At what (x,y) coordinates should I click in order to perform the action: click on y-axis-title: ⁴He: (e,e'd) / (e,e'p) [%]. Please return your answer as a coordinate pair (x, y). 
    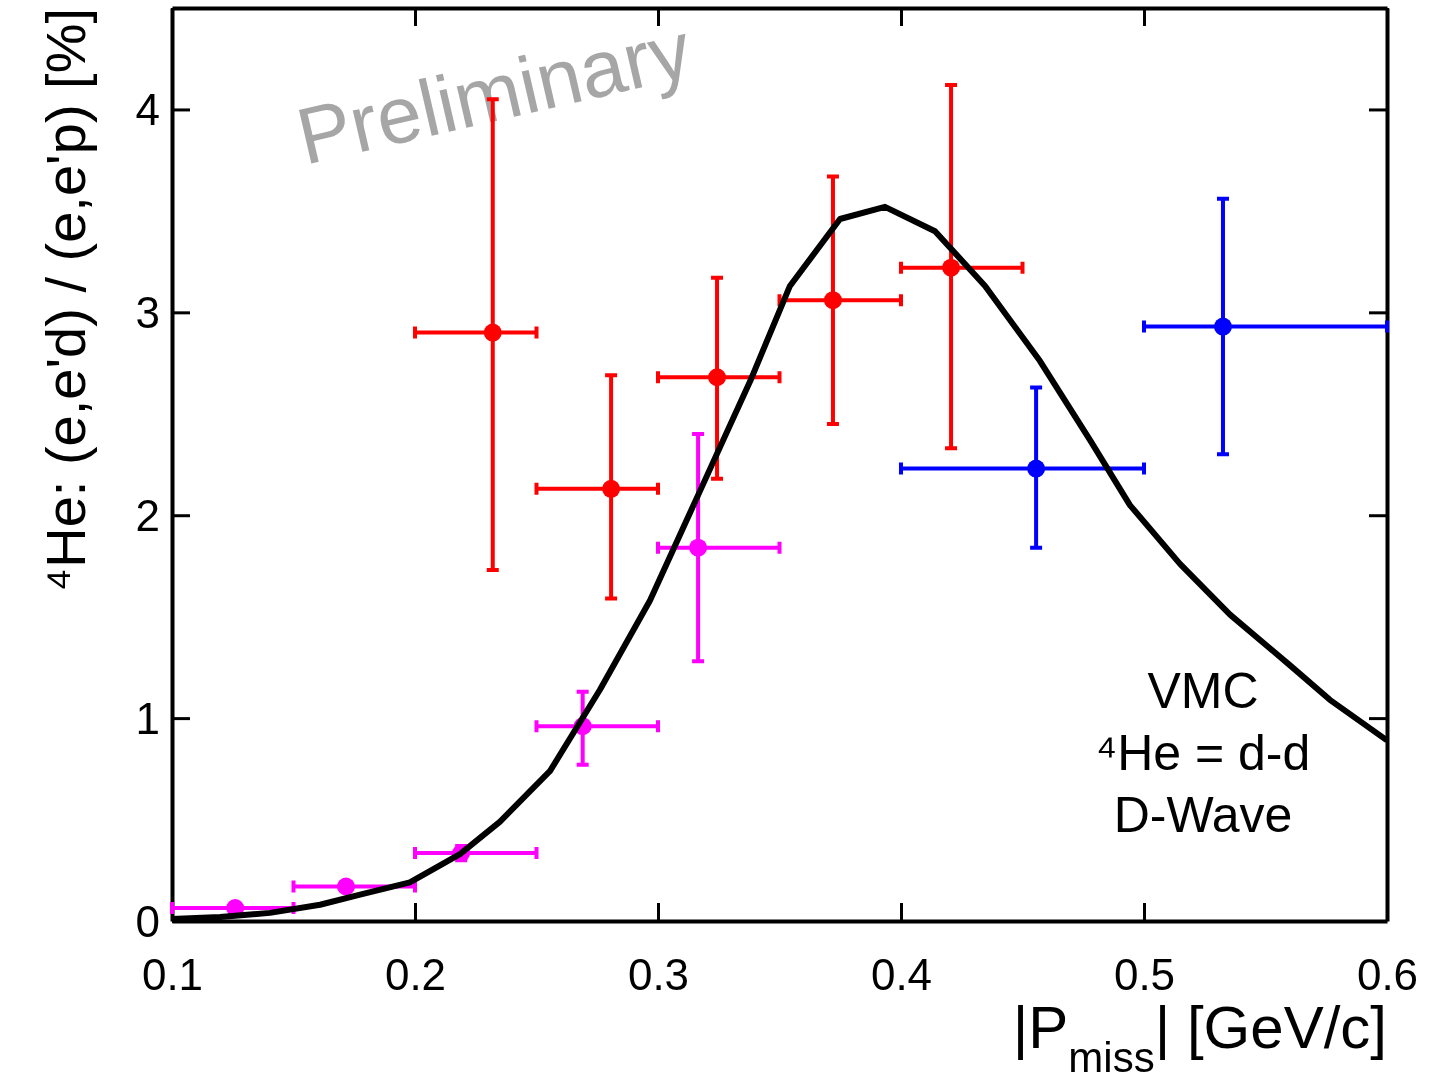
    Looking at the image, I should click on (65, 300).